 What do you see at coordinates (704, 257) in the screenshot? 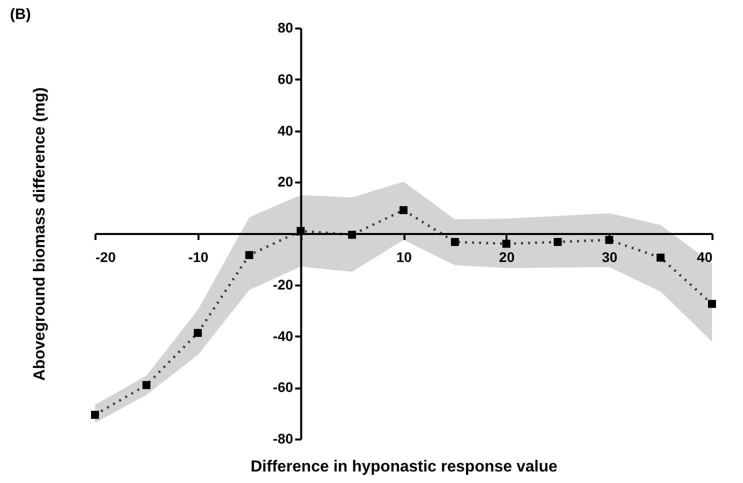
I see `x-tick-label: 40` at bounding box center [704, 257].